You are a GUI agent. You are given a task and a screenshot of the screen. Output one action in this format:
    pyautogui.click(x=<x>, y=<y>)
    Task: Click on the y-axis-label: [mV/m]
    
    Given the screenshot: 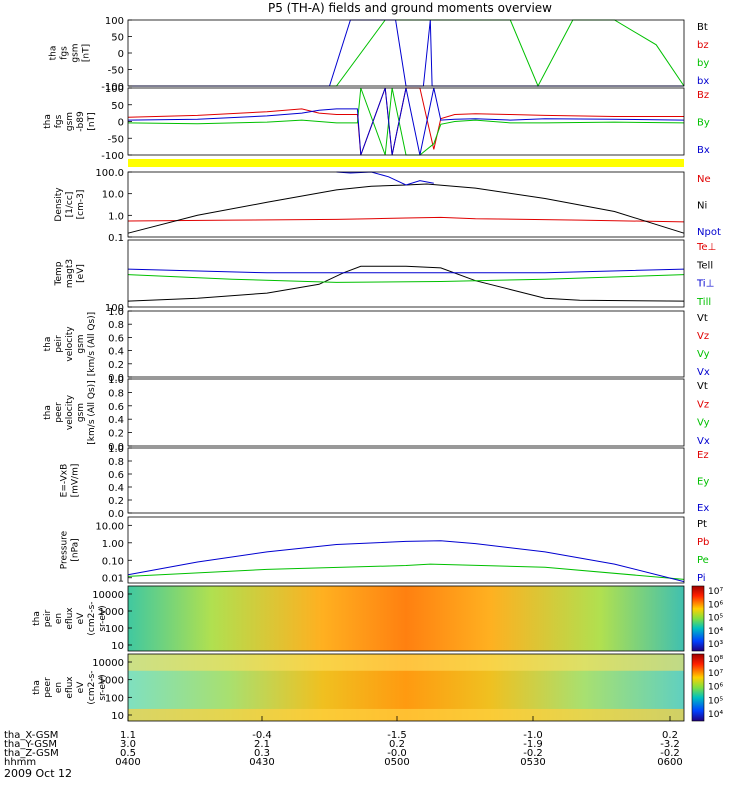 What is the action you would take?
    pyautogui.click(x=76, y=481)
    